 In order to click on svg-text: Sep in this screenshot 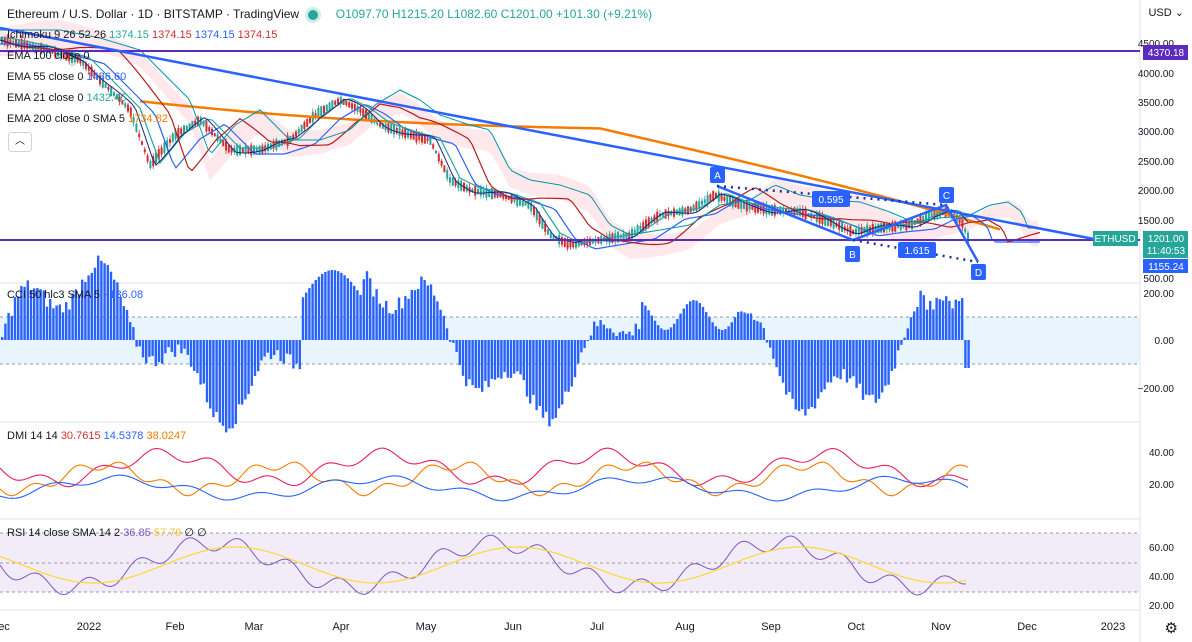, I will do `click(771, 627)`.